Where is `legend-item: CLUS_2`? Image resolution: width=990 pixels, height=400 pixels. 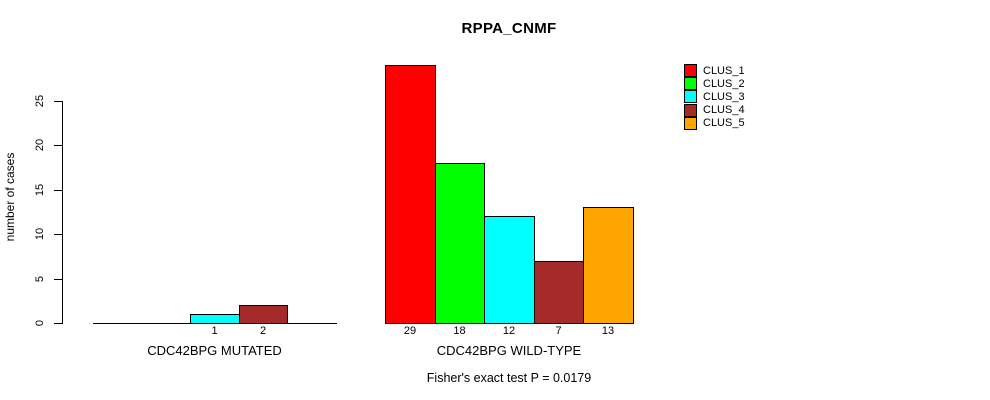 legend-item: CLUS_2 is located at coordinates (714, 84).